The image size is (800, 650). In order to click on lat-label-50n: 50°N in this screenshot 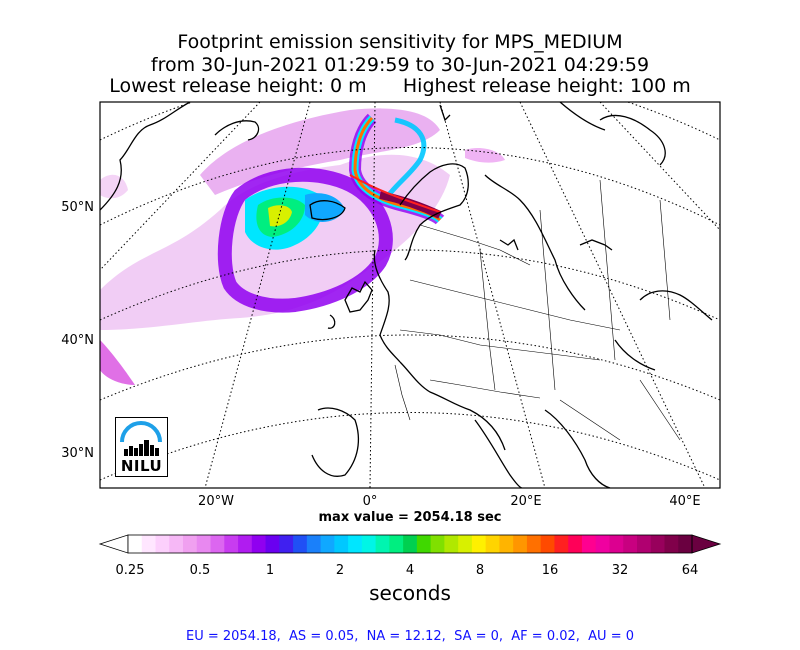, I will do `click(77, 207)`.